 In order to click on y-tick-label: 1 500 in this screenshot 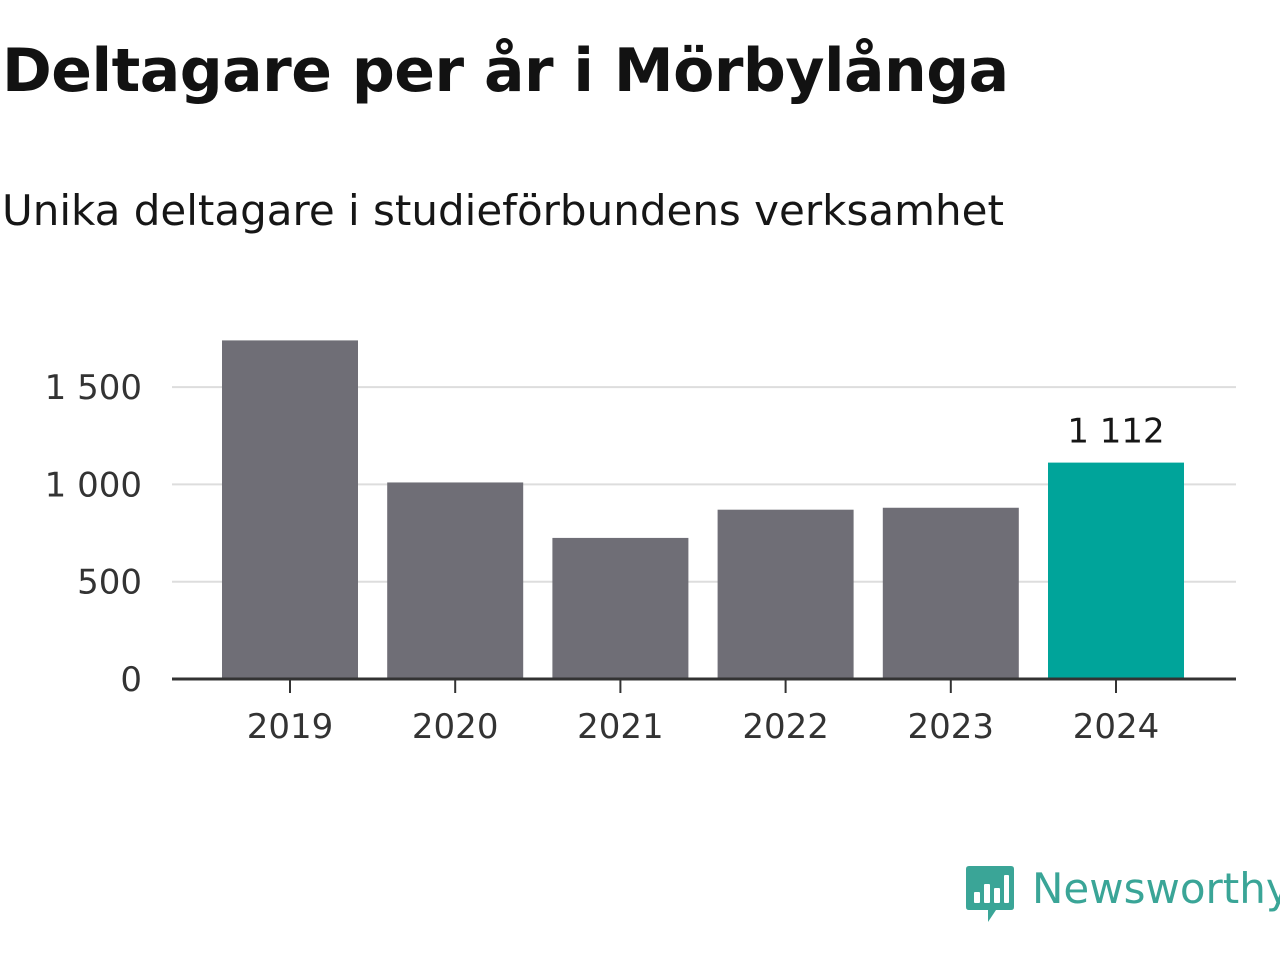, I will do `click(93, 388)`.